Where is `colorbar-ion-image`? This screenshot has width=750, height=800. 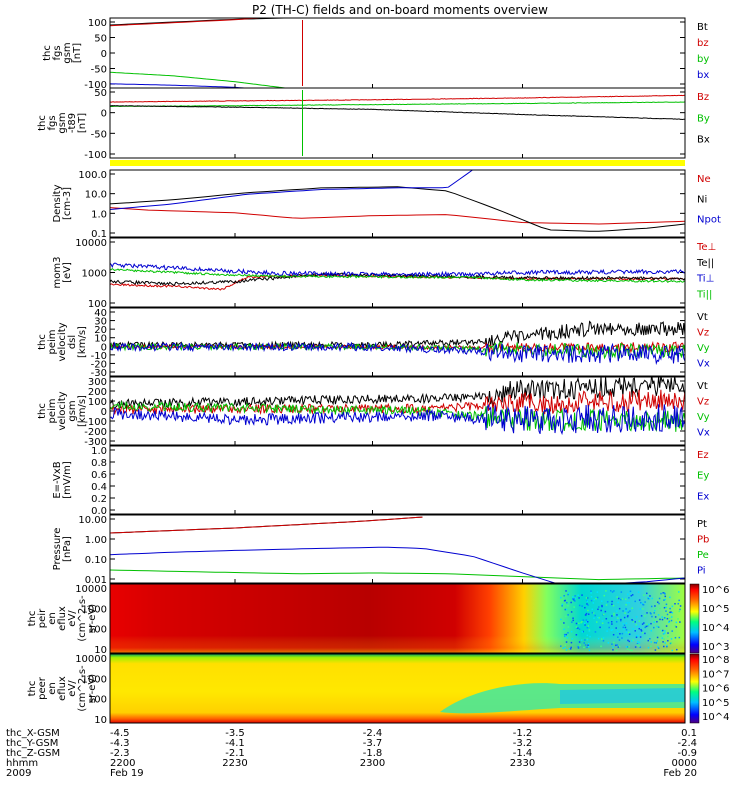
colorbar-ion-image is located at coordinates (694, 618).